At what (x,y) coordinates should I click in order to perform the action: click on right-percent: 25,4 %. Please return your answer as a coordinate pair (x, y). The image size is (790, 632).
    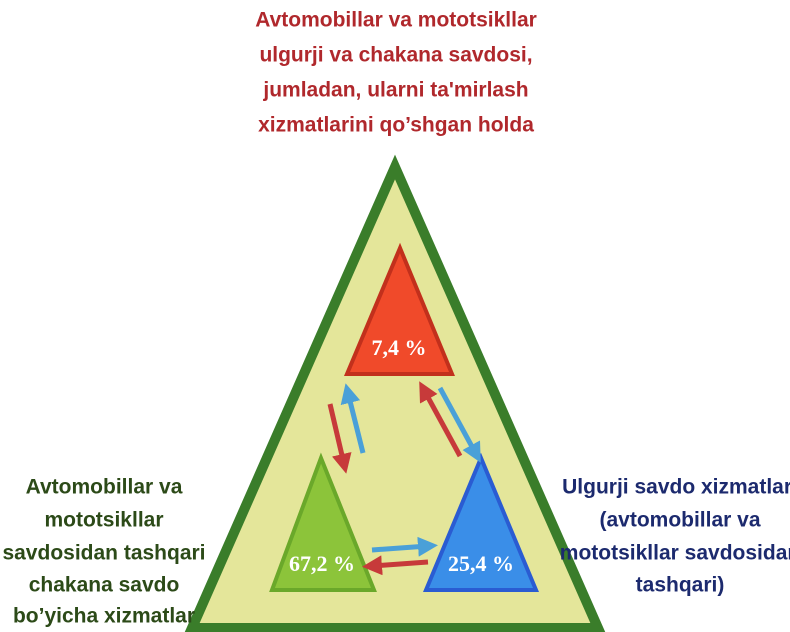
    Looking at the image, I should click on (481, 563).